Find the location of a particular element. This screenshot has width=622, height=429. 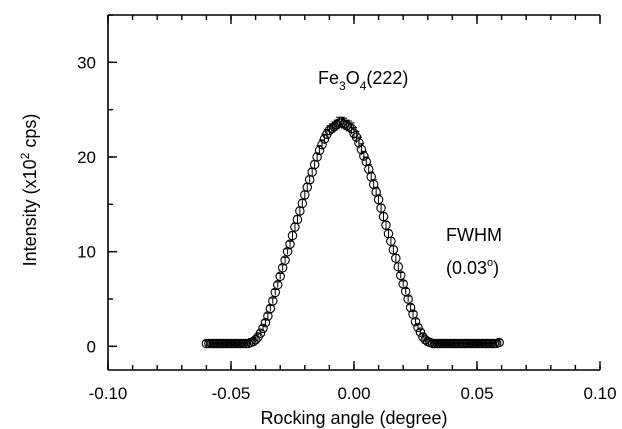

peak-label-fe: Fe is located at coordinates (328, 78).